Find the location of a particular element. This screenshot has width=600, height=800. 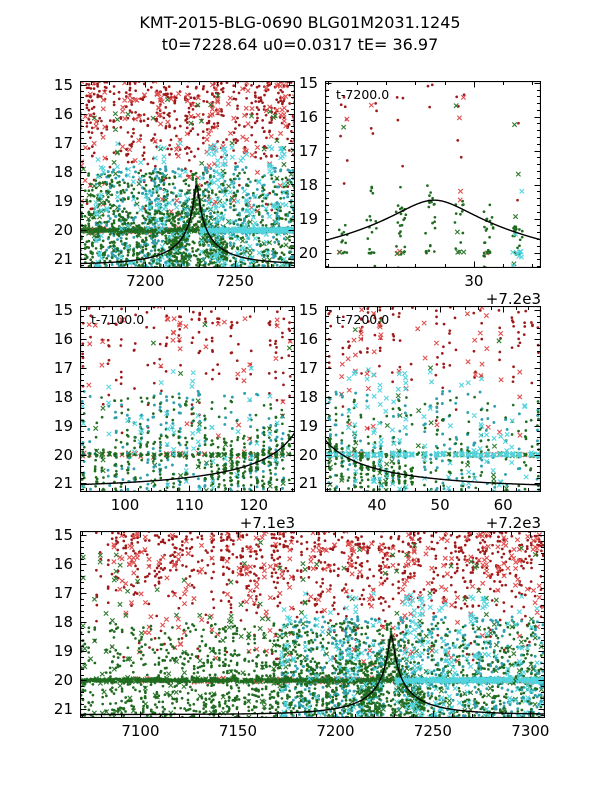

scatter-canvas-peak-wide is located at coordinates (187, 174).